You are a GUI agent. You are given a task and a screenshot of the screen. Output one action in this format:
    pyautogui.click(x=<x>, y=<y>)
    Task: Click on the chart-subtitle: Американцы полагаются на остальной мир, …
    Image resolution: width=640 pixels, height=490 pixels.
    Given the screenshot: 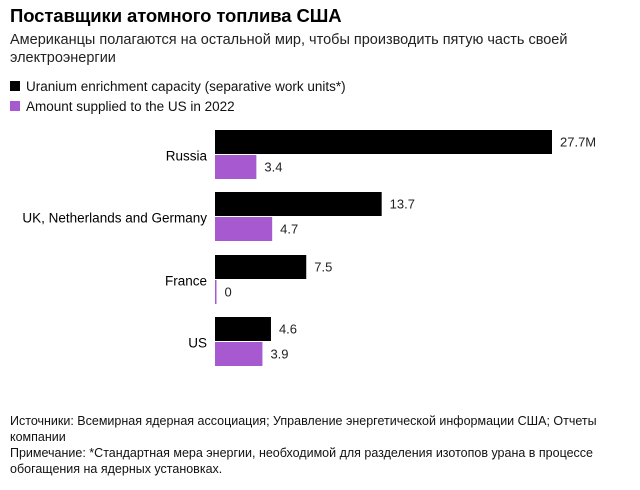 What is the action you would take?
    pyautogui.click(x=289, y=49)
    